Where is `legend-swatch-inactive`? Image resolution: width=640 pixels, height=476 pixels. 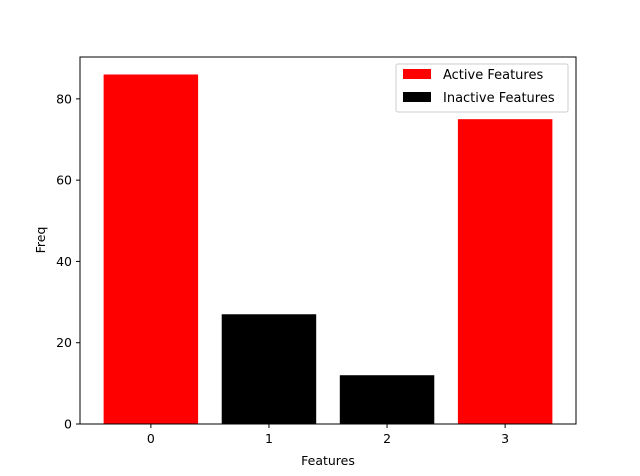
legend-swatch-inactive is located at coordinates (417, 97).